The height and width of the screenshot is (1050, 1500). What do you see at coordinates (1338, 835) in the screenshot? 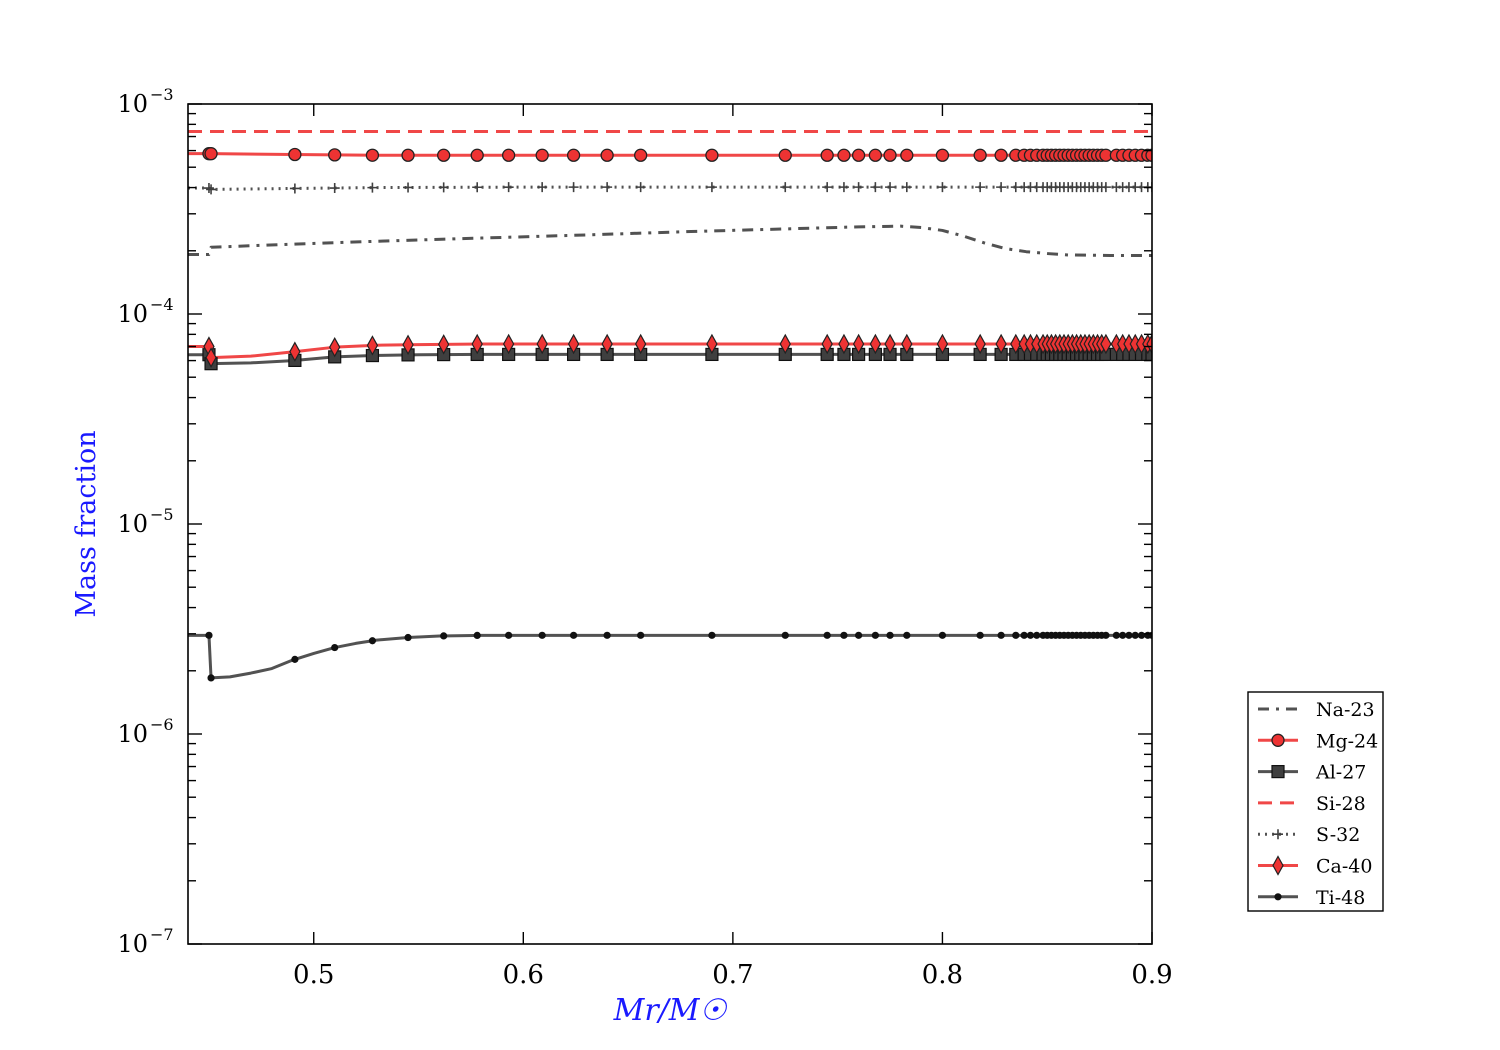
I see `legend-label-s-32: S-32` at bounding box center [1338, 835].